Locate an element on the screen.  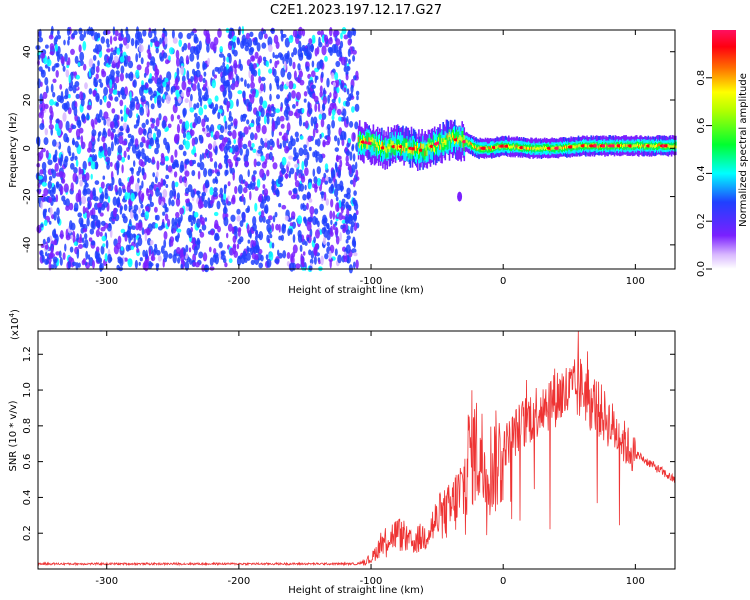
x-tick-label: 0 is located at coordinates (503, 281).